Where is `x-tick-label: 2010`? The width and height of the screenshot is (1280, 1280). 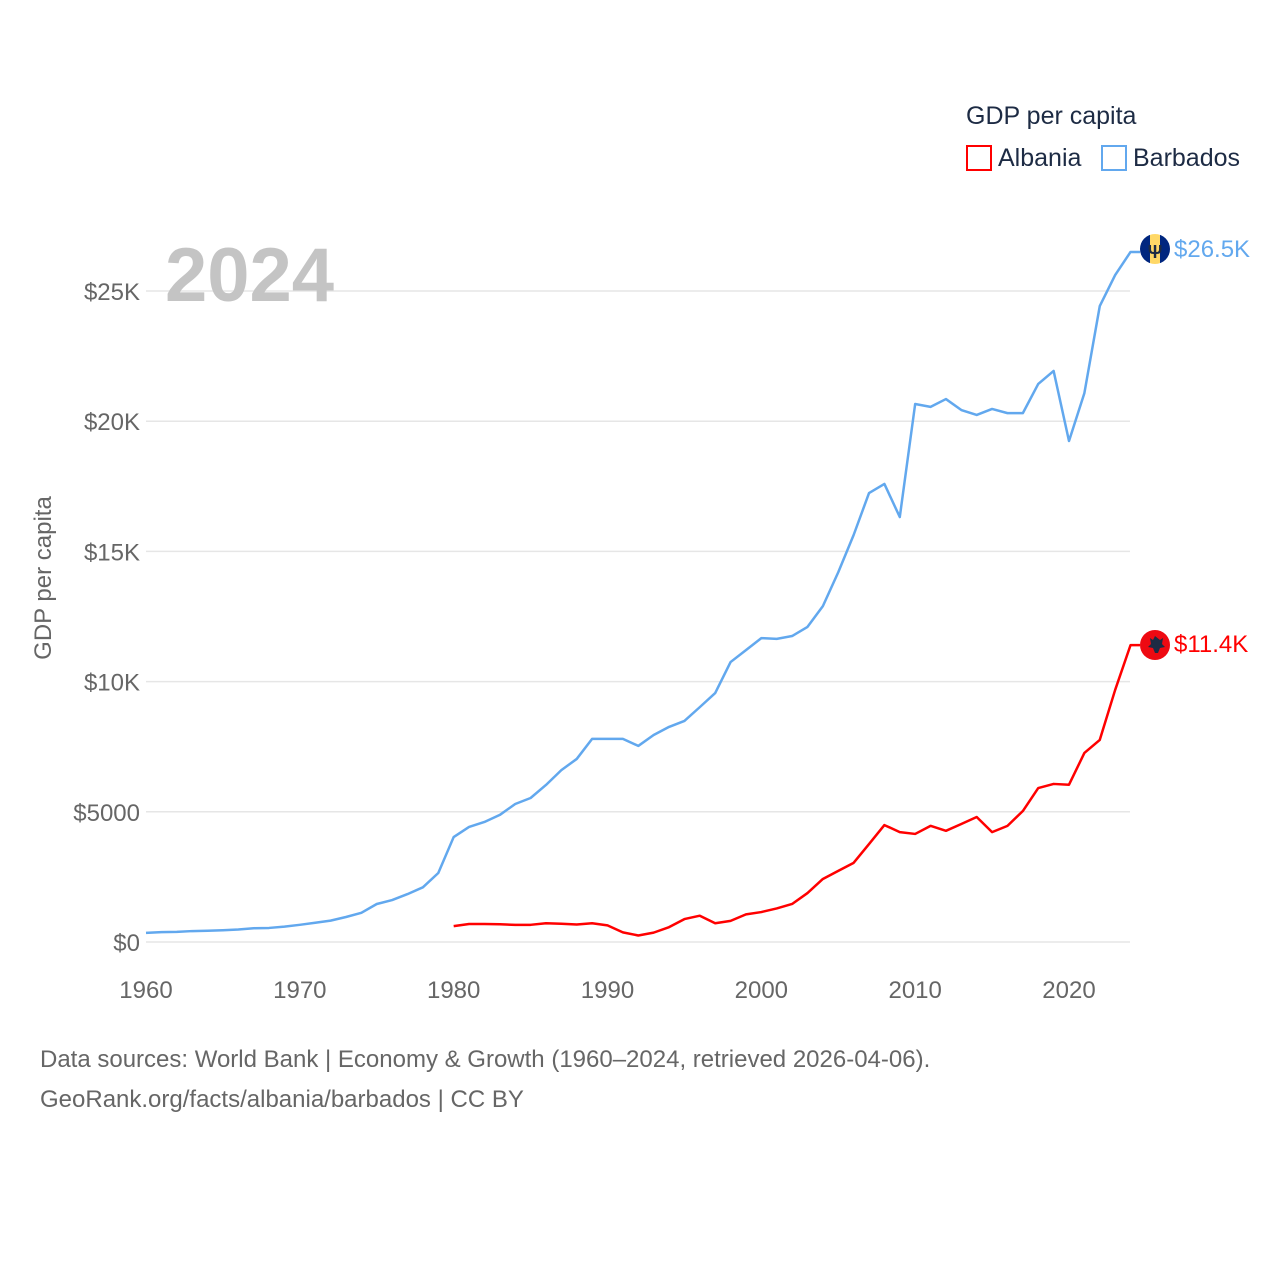 x-tick-label: 2010 is located at coordinates (914, 990).